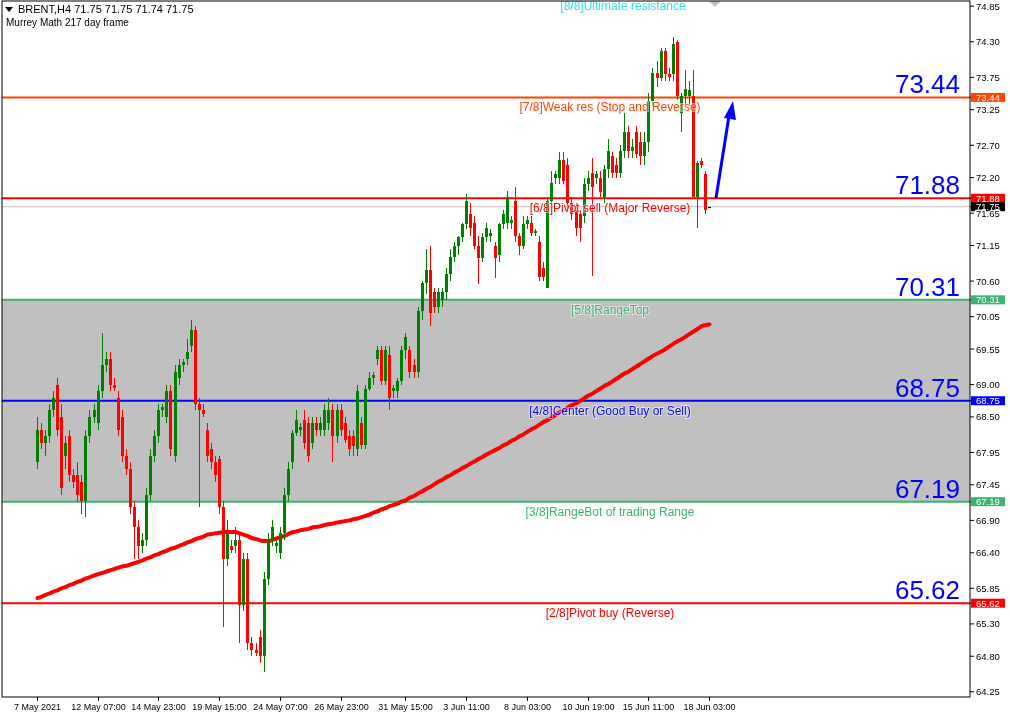  Describe the element at coordinates (588, 707) in the screenshot. I see `x-tick-label: 10 Jun 19:00` at that location.